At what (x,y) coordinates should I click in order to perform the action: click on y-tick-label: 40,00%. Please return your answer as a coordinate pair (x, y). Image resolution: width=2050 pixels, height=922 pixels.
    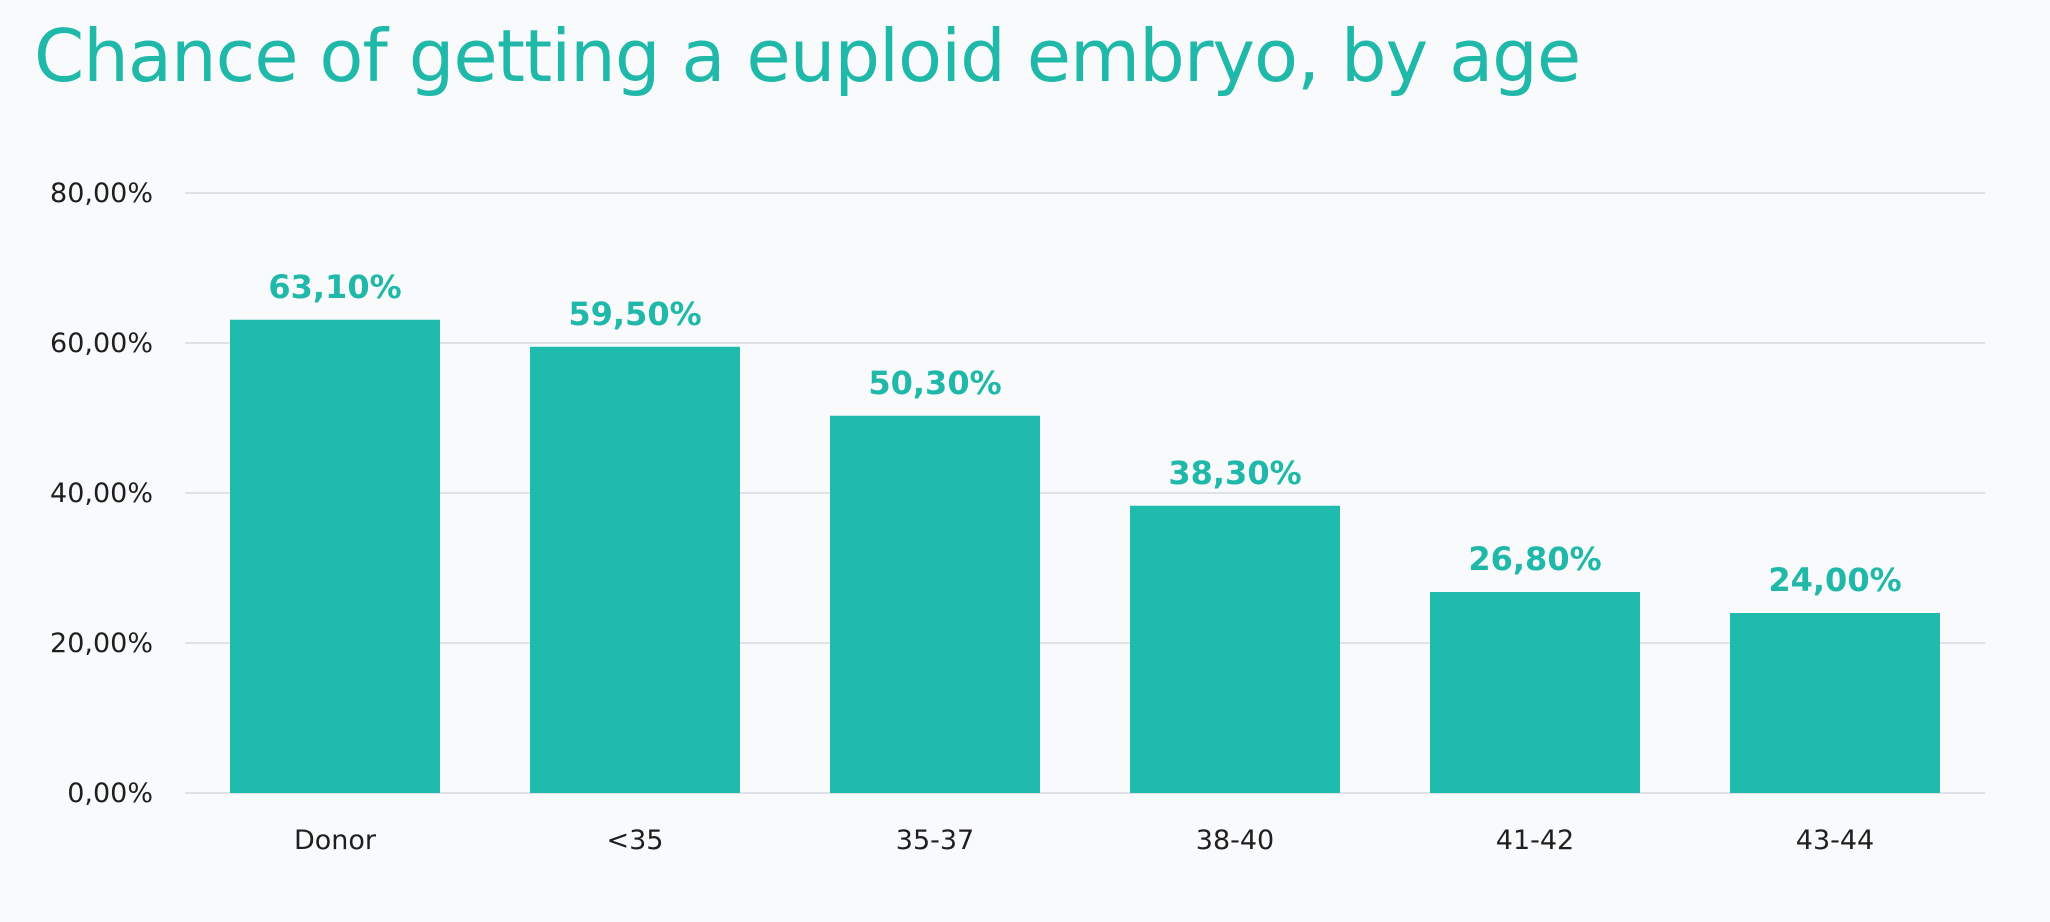
    Looking at the image, I should click on (101, 493).